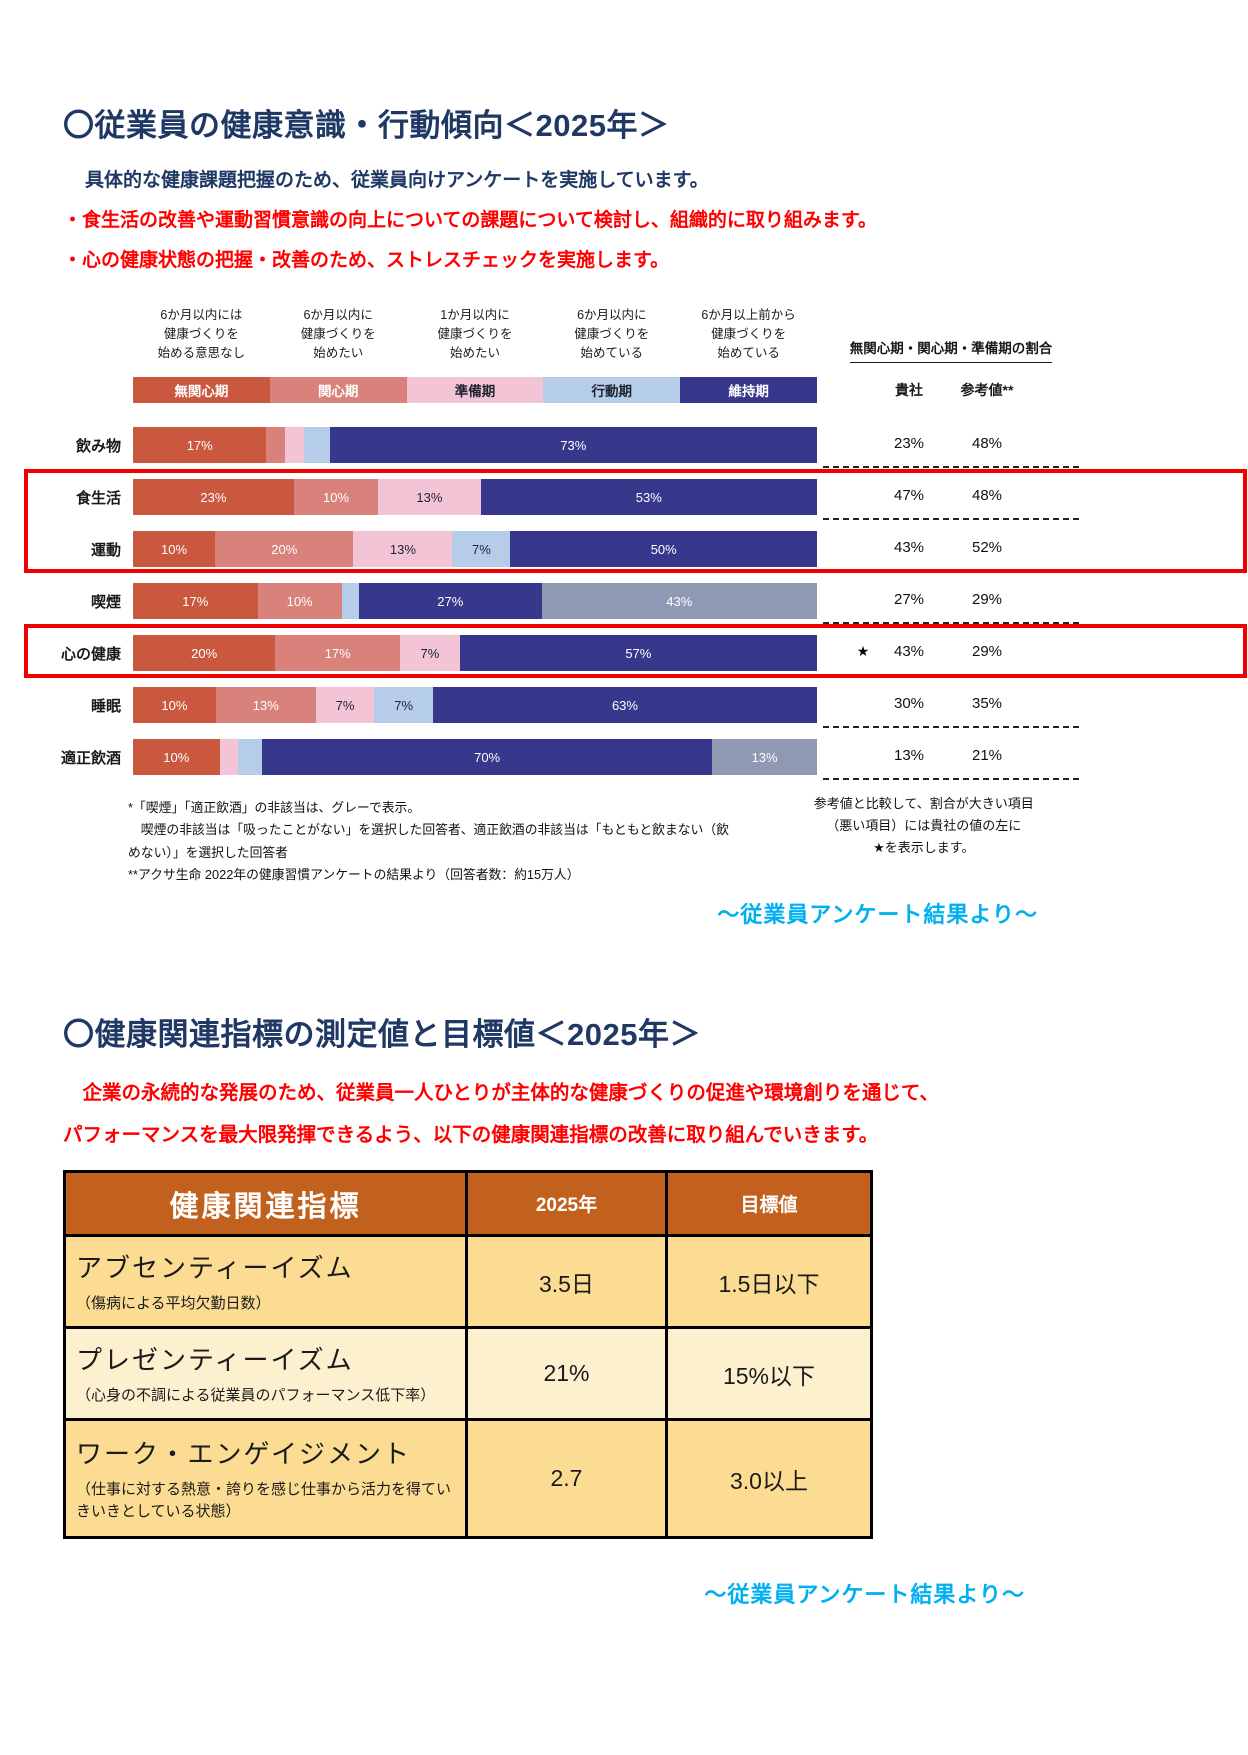 The height and width of the screenshot is (1755, 1248). I want to click on stage-header-3: 1か月以内に 健康づくりを 始めたい, so click(475, 334).